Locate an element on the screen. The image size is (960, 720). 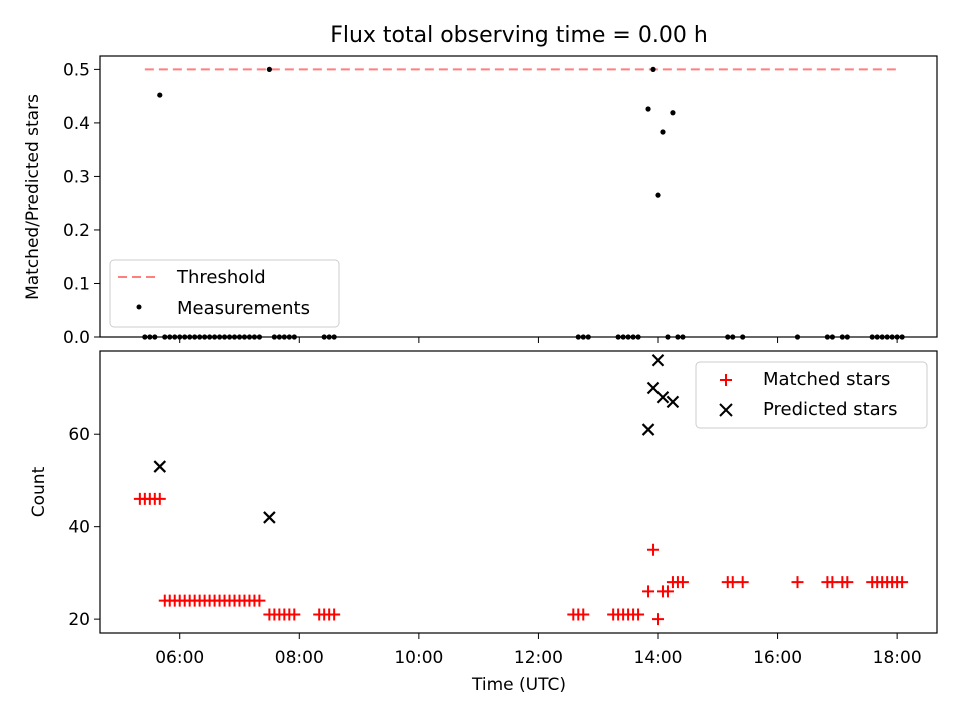
x-axis-label: Time (UTC) is located at coordinates (518, 685).